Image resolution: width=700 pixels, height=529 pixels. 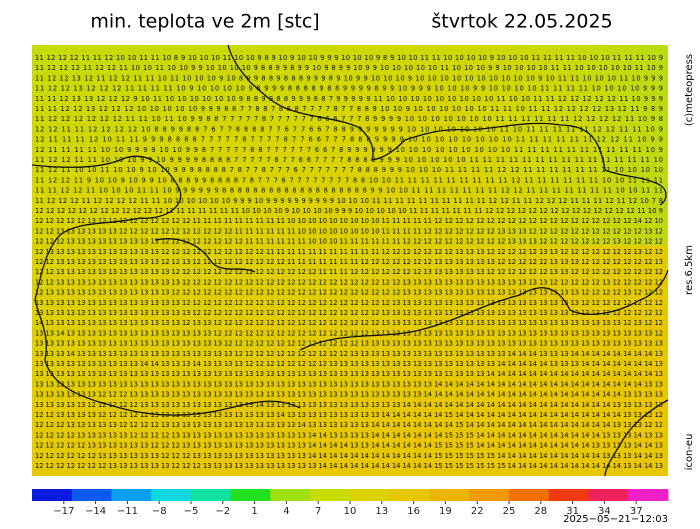 I want to click on colorbar-label: −8, so click(x=159, y=511).